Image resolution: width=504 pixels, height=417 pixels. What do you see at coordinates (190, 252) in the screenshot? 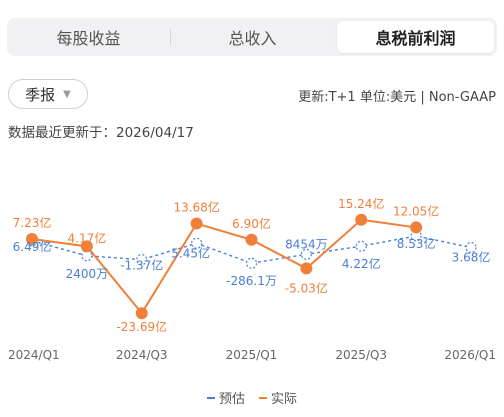
I see `forecast-data-label: 5.45亿` at bounding box center [190, 252].